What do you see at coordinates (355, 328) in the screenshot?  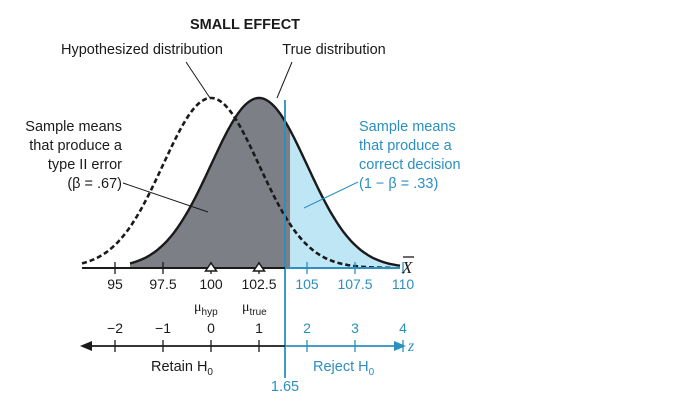 I see `z-tick-label: 3` at bounding box center [355, 328].